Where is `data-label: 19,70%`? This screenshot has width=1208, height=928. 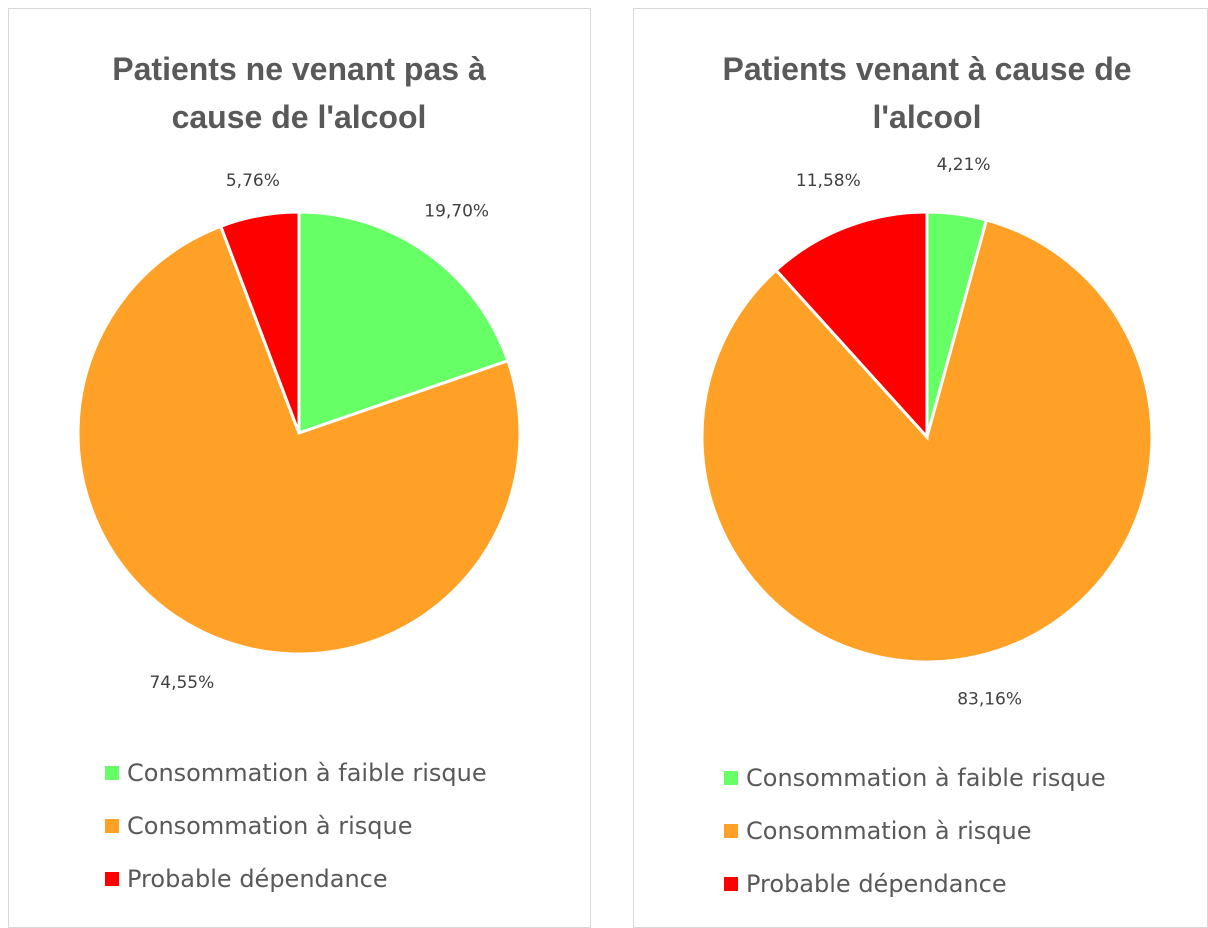 data-label: 19,70% is located at coordinates (456, 212).